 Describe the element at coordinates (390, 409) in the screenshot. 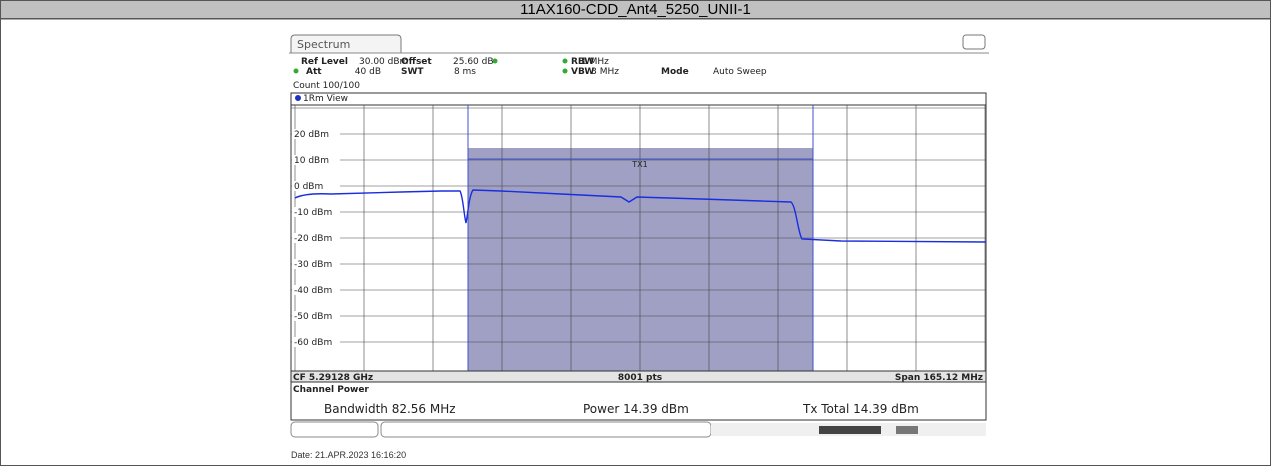

I see `bandwidth: Bandwidth 82.56 MHz` at that location.